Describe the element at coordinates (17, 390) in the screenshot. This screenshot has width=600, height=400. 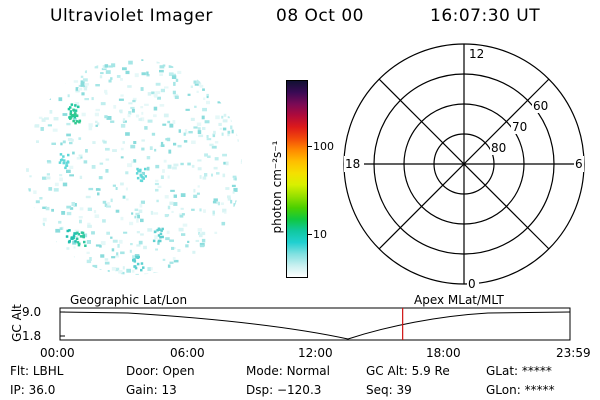
I see `info-ip-label: IP:` at that location.